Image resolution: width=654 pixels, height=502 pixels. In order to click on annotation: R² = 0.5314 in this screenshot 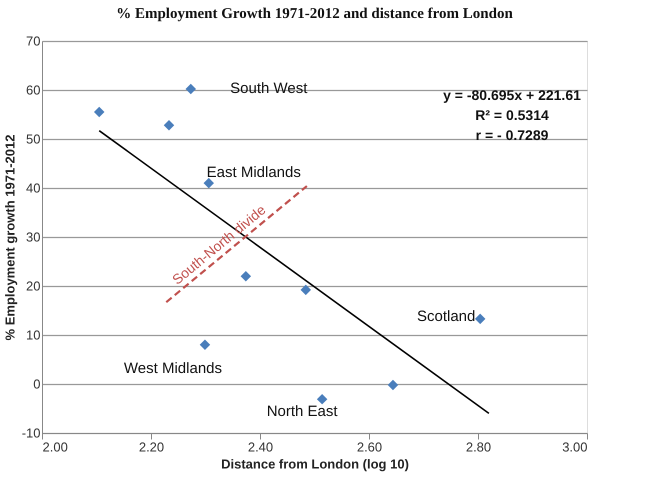, I will do `click(512, 115)`.